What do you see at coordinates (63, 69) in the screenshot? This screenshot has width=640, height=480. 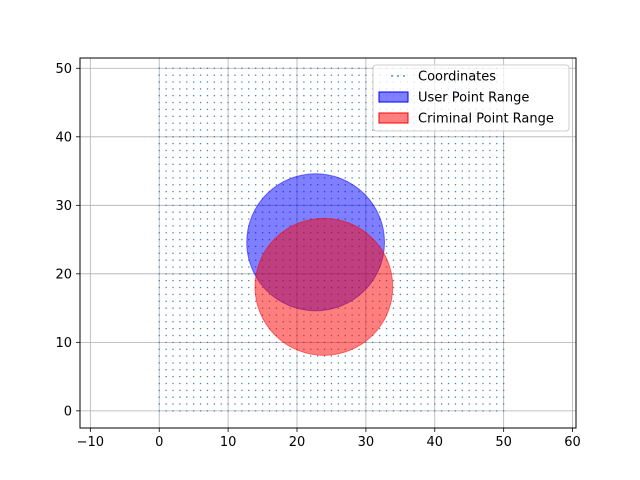 I see `y-tick-label: 50` at bounding box center [63, 69].